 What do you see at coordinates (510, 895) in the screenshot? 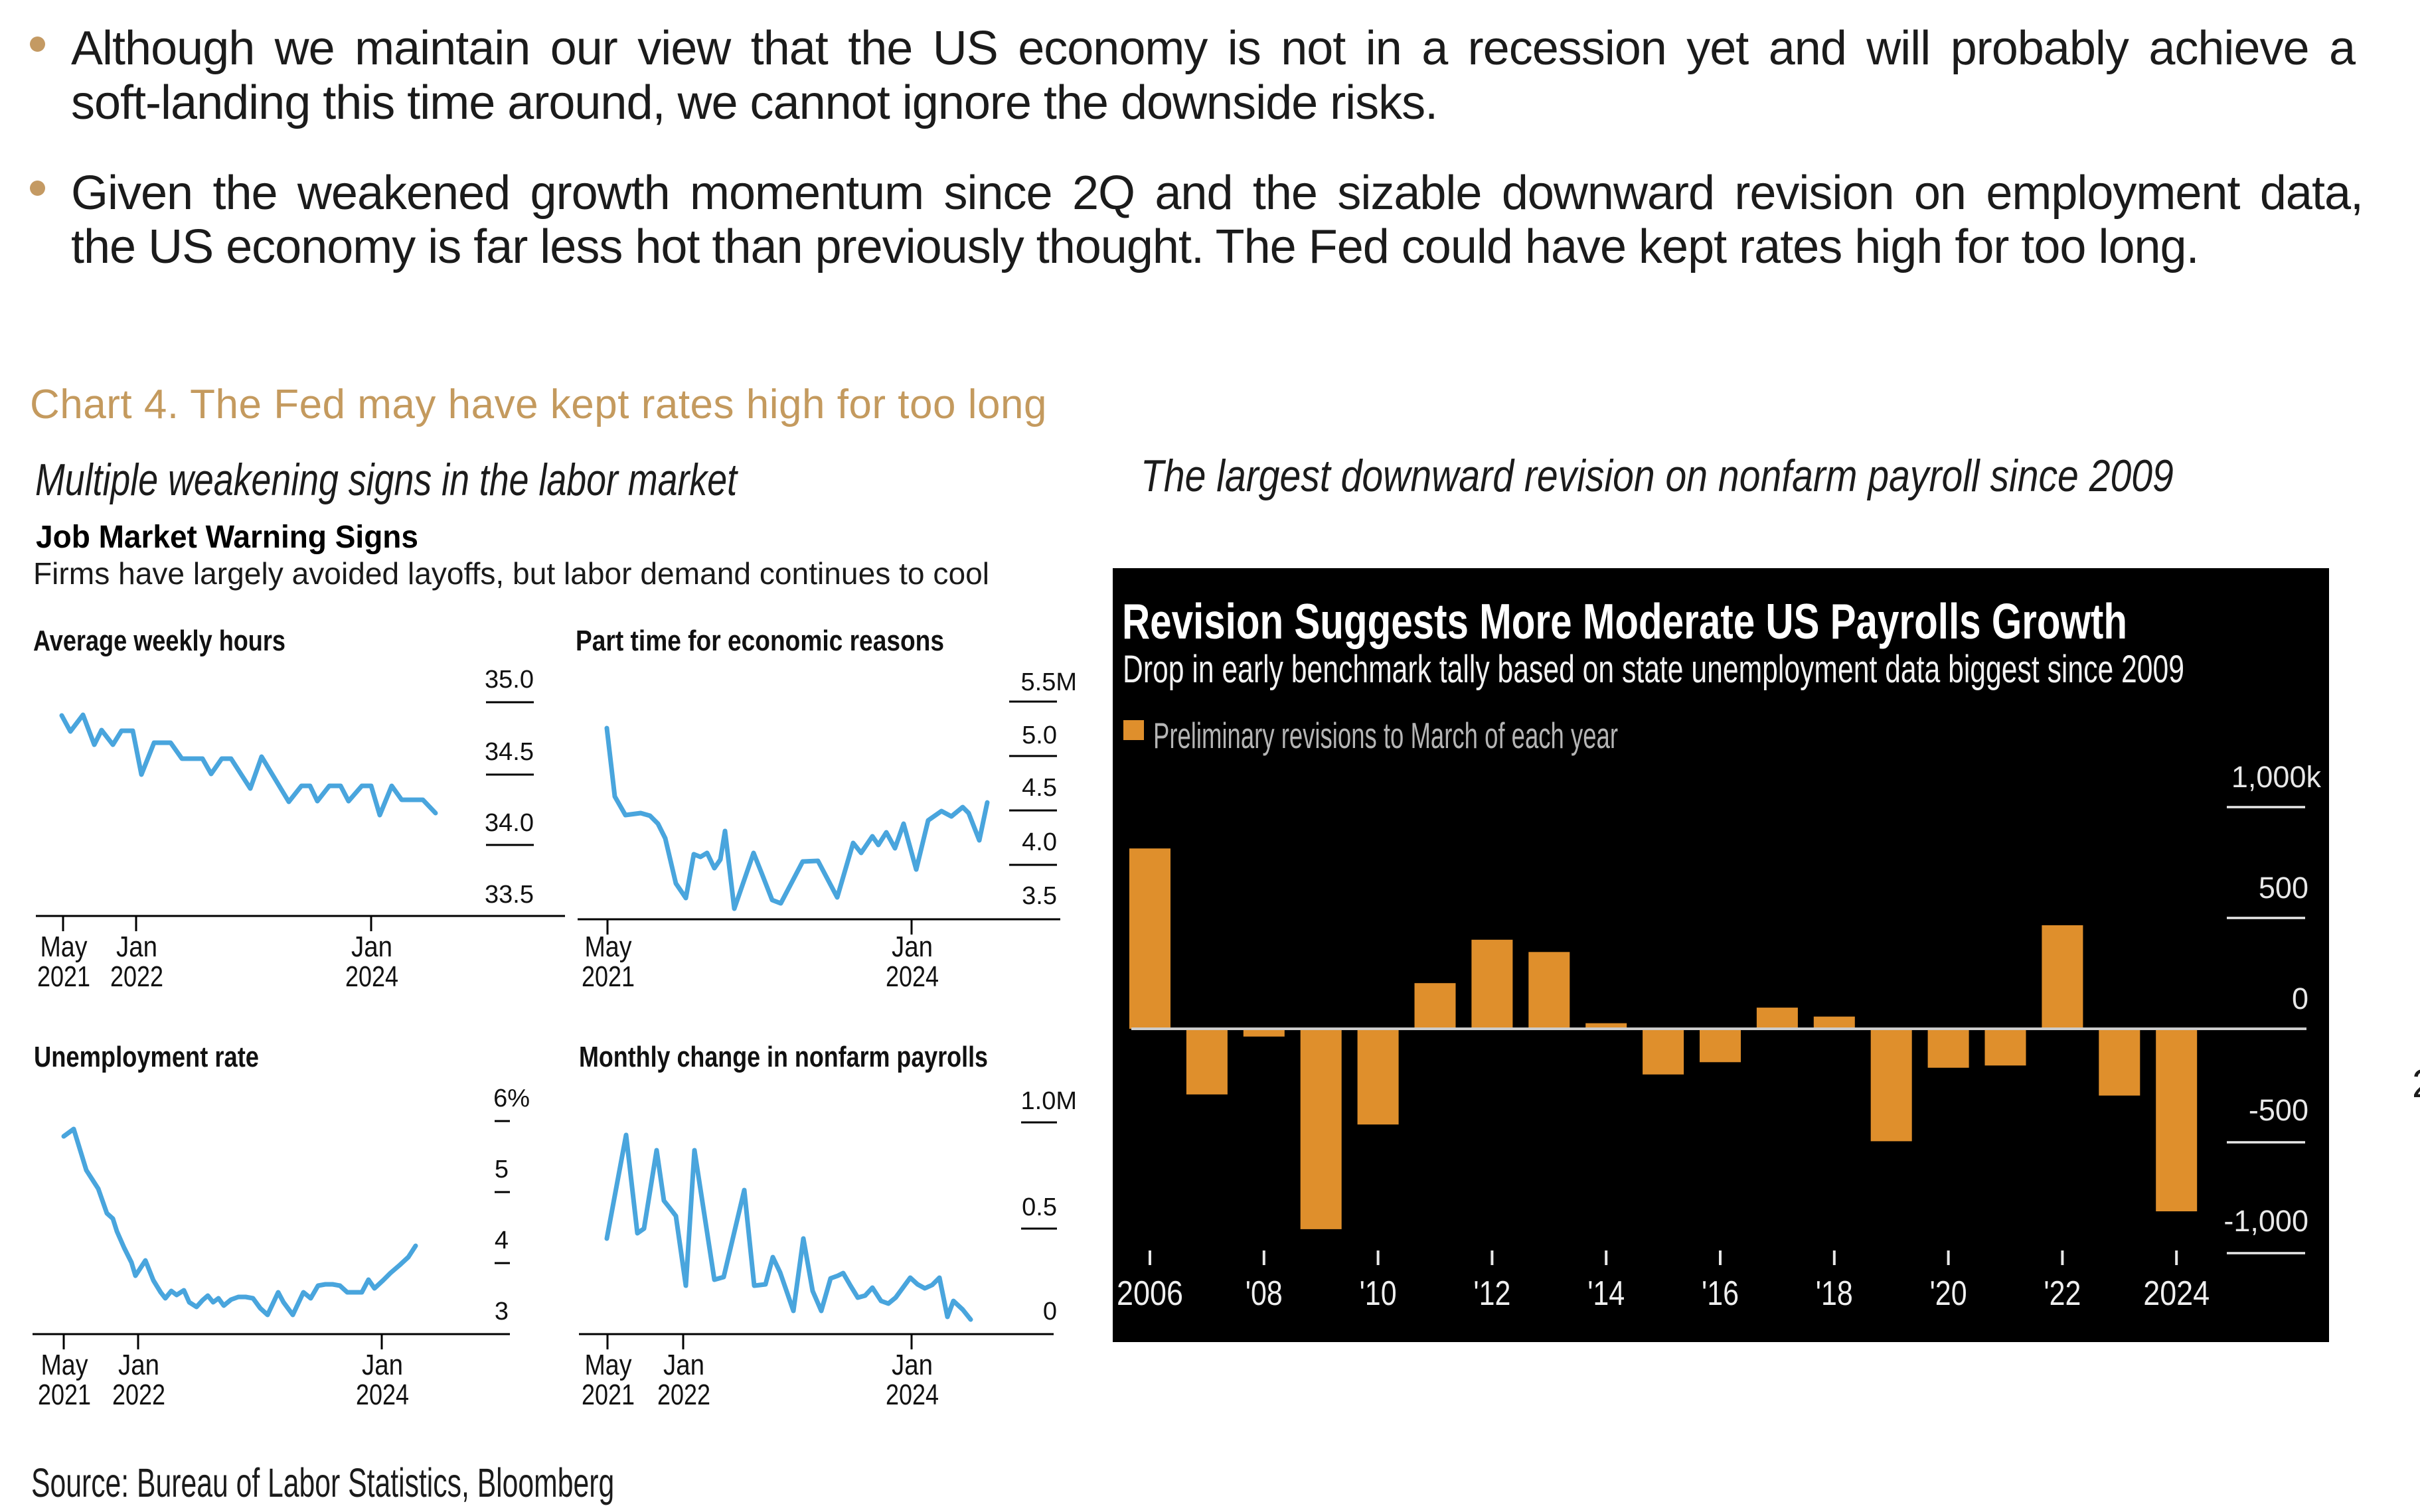
I see `svg-text: 33.5` at bounding box center [510, 895].